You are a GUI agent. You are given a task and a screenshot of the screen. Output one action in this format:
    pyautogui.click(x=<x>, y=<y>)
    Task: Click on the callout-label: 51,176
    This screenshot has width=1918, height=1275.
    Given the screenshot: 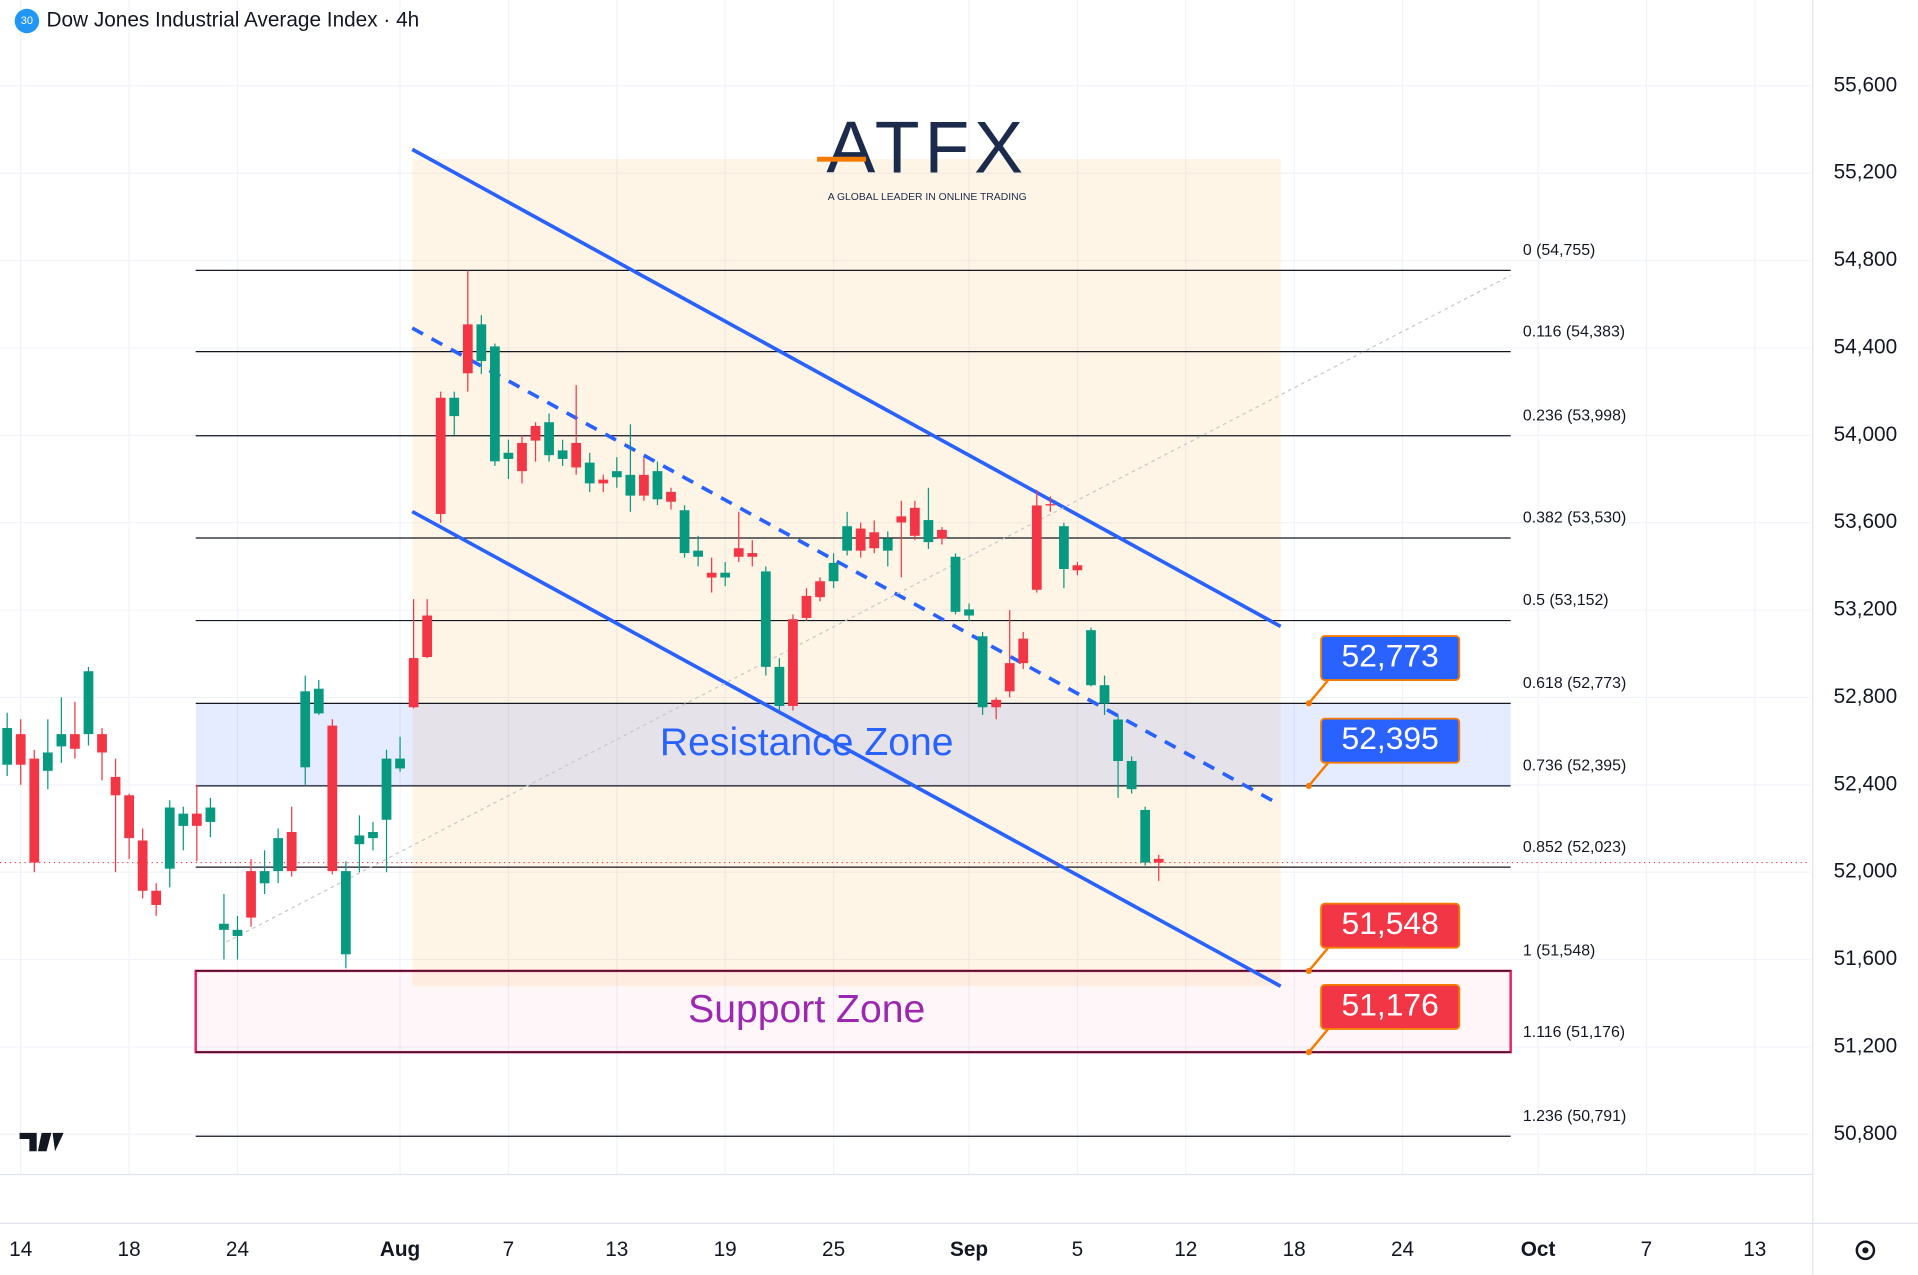 What is the action you would take?
    pyautogui.click(x=1390, y=1004)
    